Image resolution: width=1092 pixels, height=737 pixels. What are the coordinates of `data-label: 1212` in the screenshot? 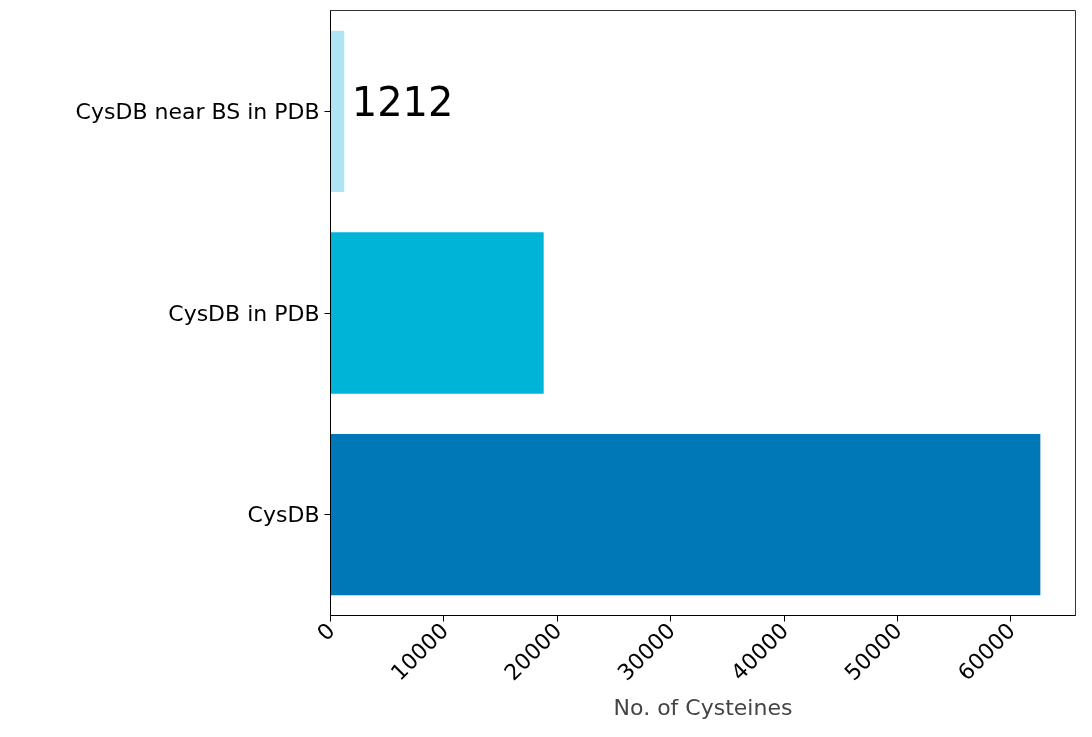 It's located at (402, 102).